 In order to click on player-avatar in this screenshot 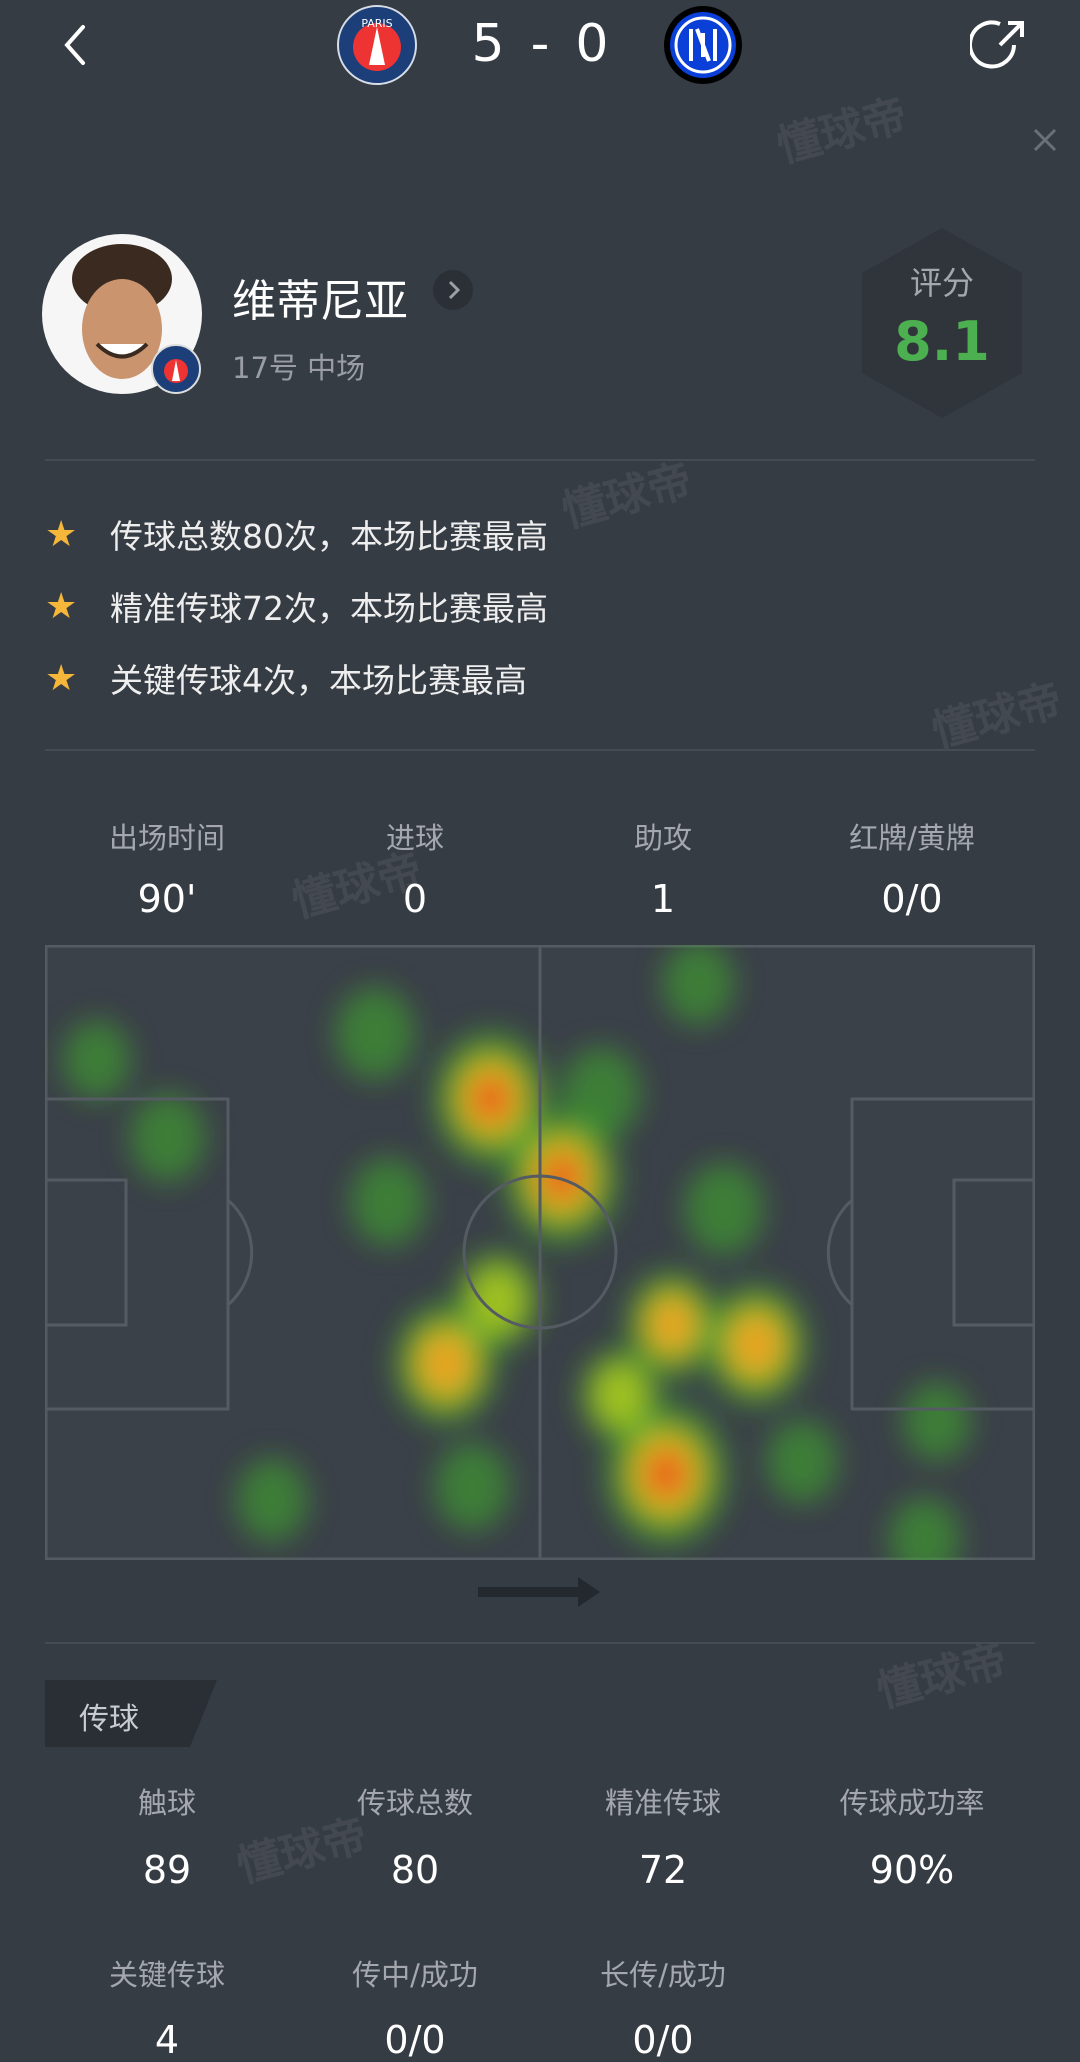, I will do `click(122, 314)`.